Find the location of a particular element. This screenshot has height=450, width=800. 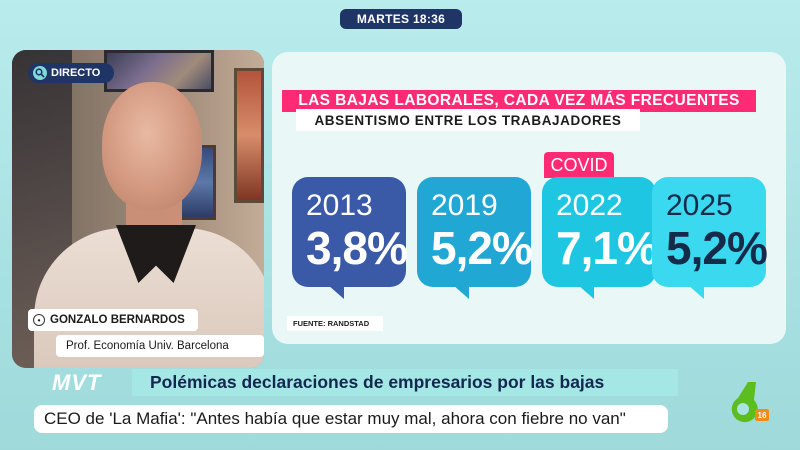

stat-value: 7,1% is located at coordinates (607, 248).